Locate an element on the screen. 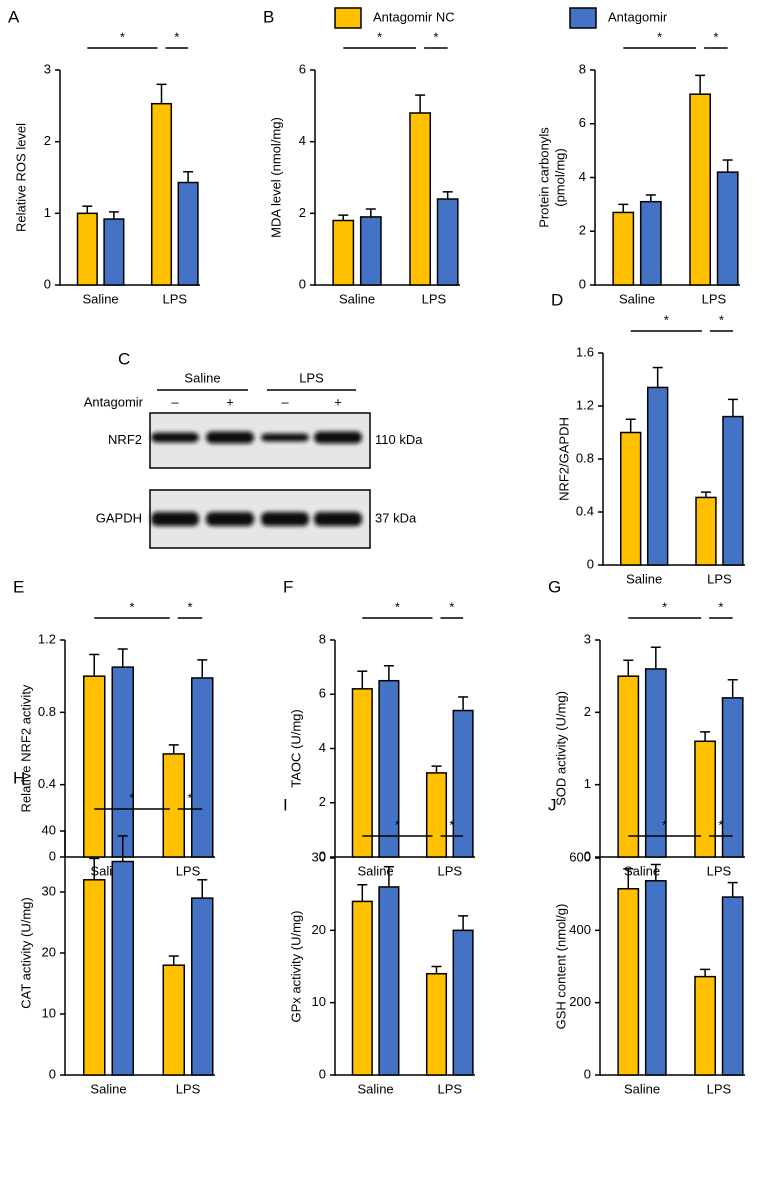 The height and width of the screenshot is (1180, 765). y-tick-label: 8 is located at coordinates (322, 638).